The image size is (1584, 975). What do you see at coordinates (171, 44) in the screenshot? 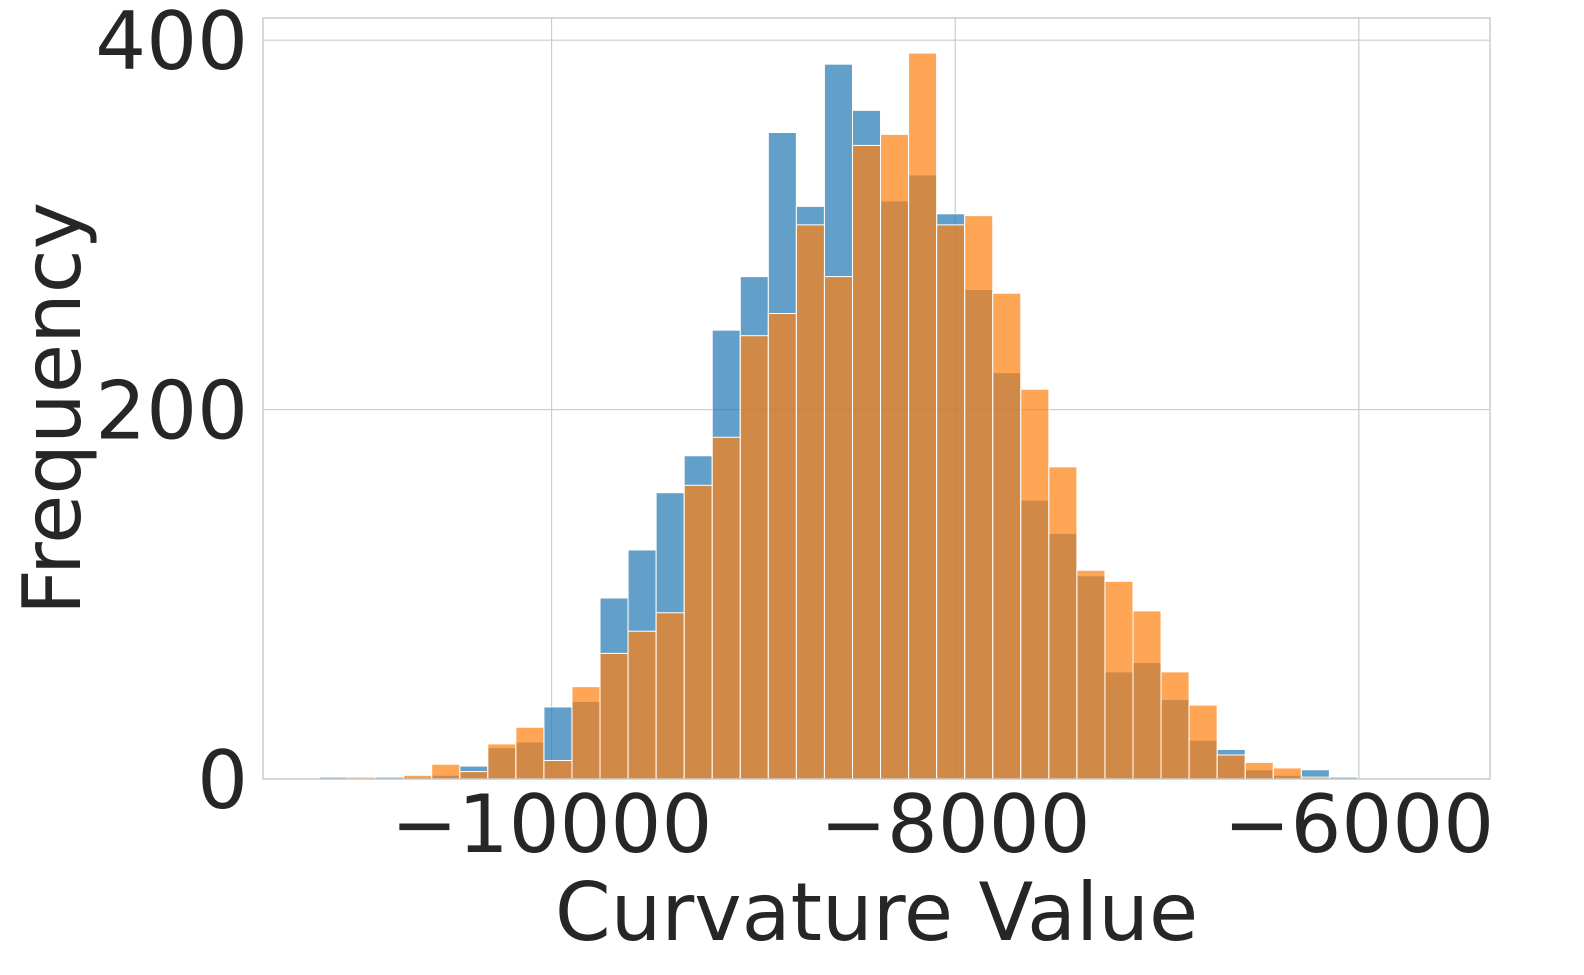
I see `y-tick-label: 400` at bounding box center [171, 44].